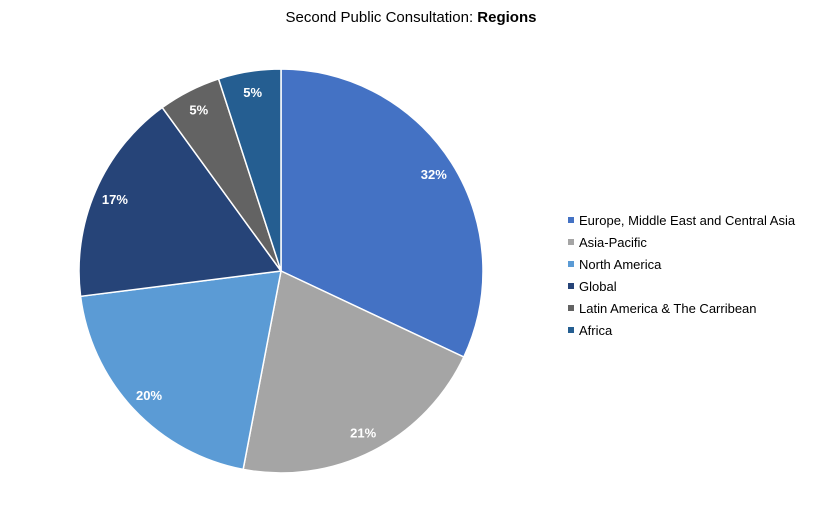  Describe the element at coordinates (434, 174) in the screenshot. I see `data-label: 32%` at that location.